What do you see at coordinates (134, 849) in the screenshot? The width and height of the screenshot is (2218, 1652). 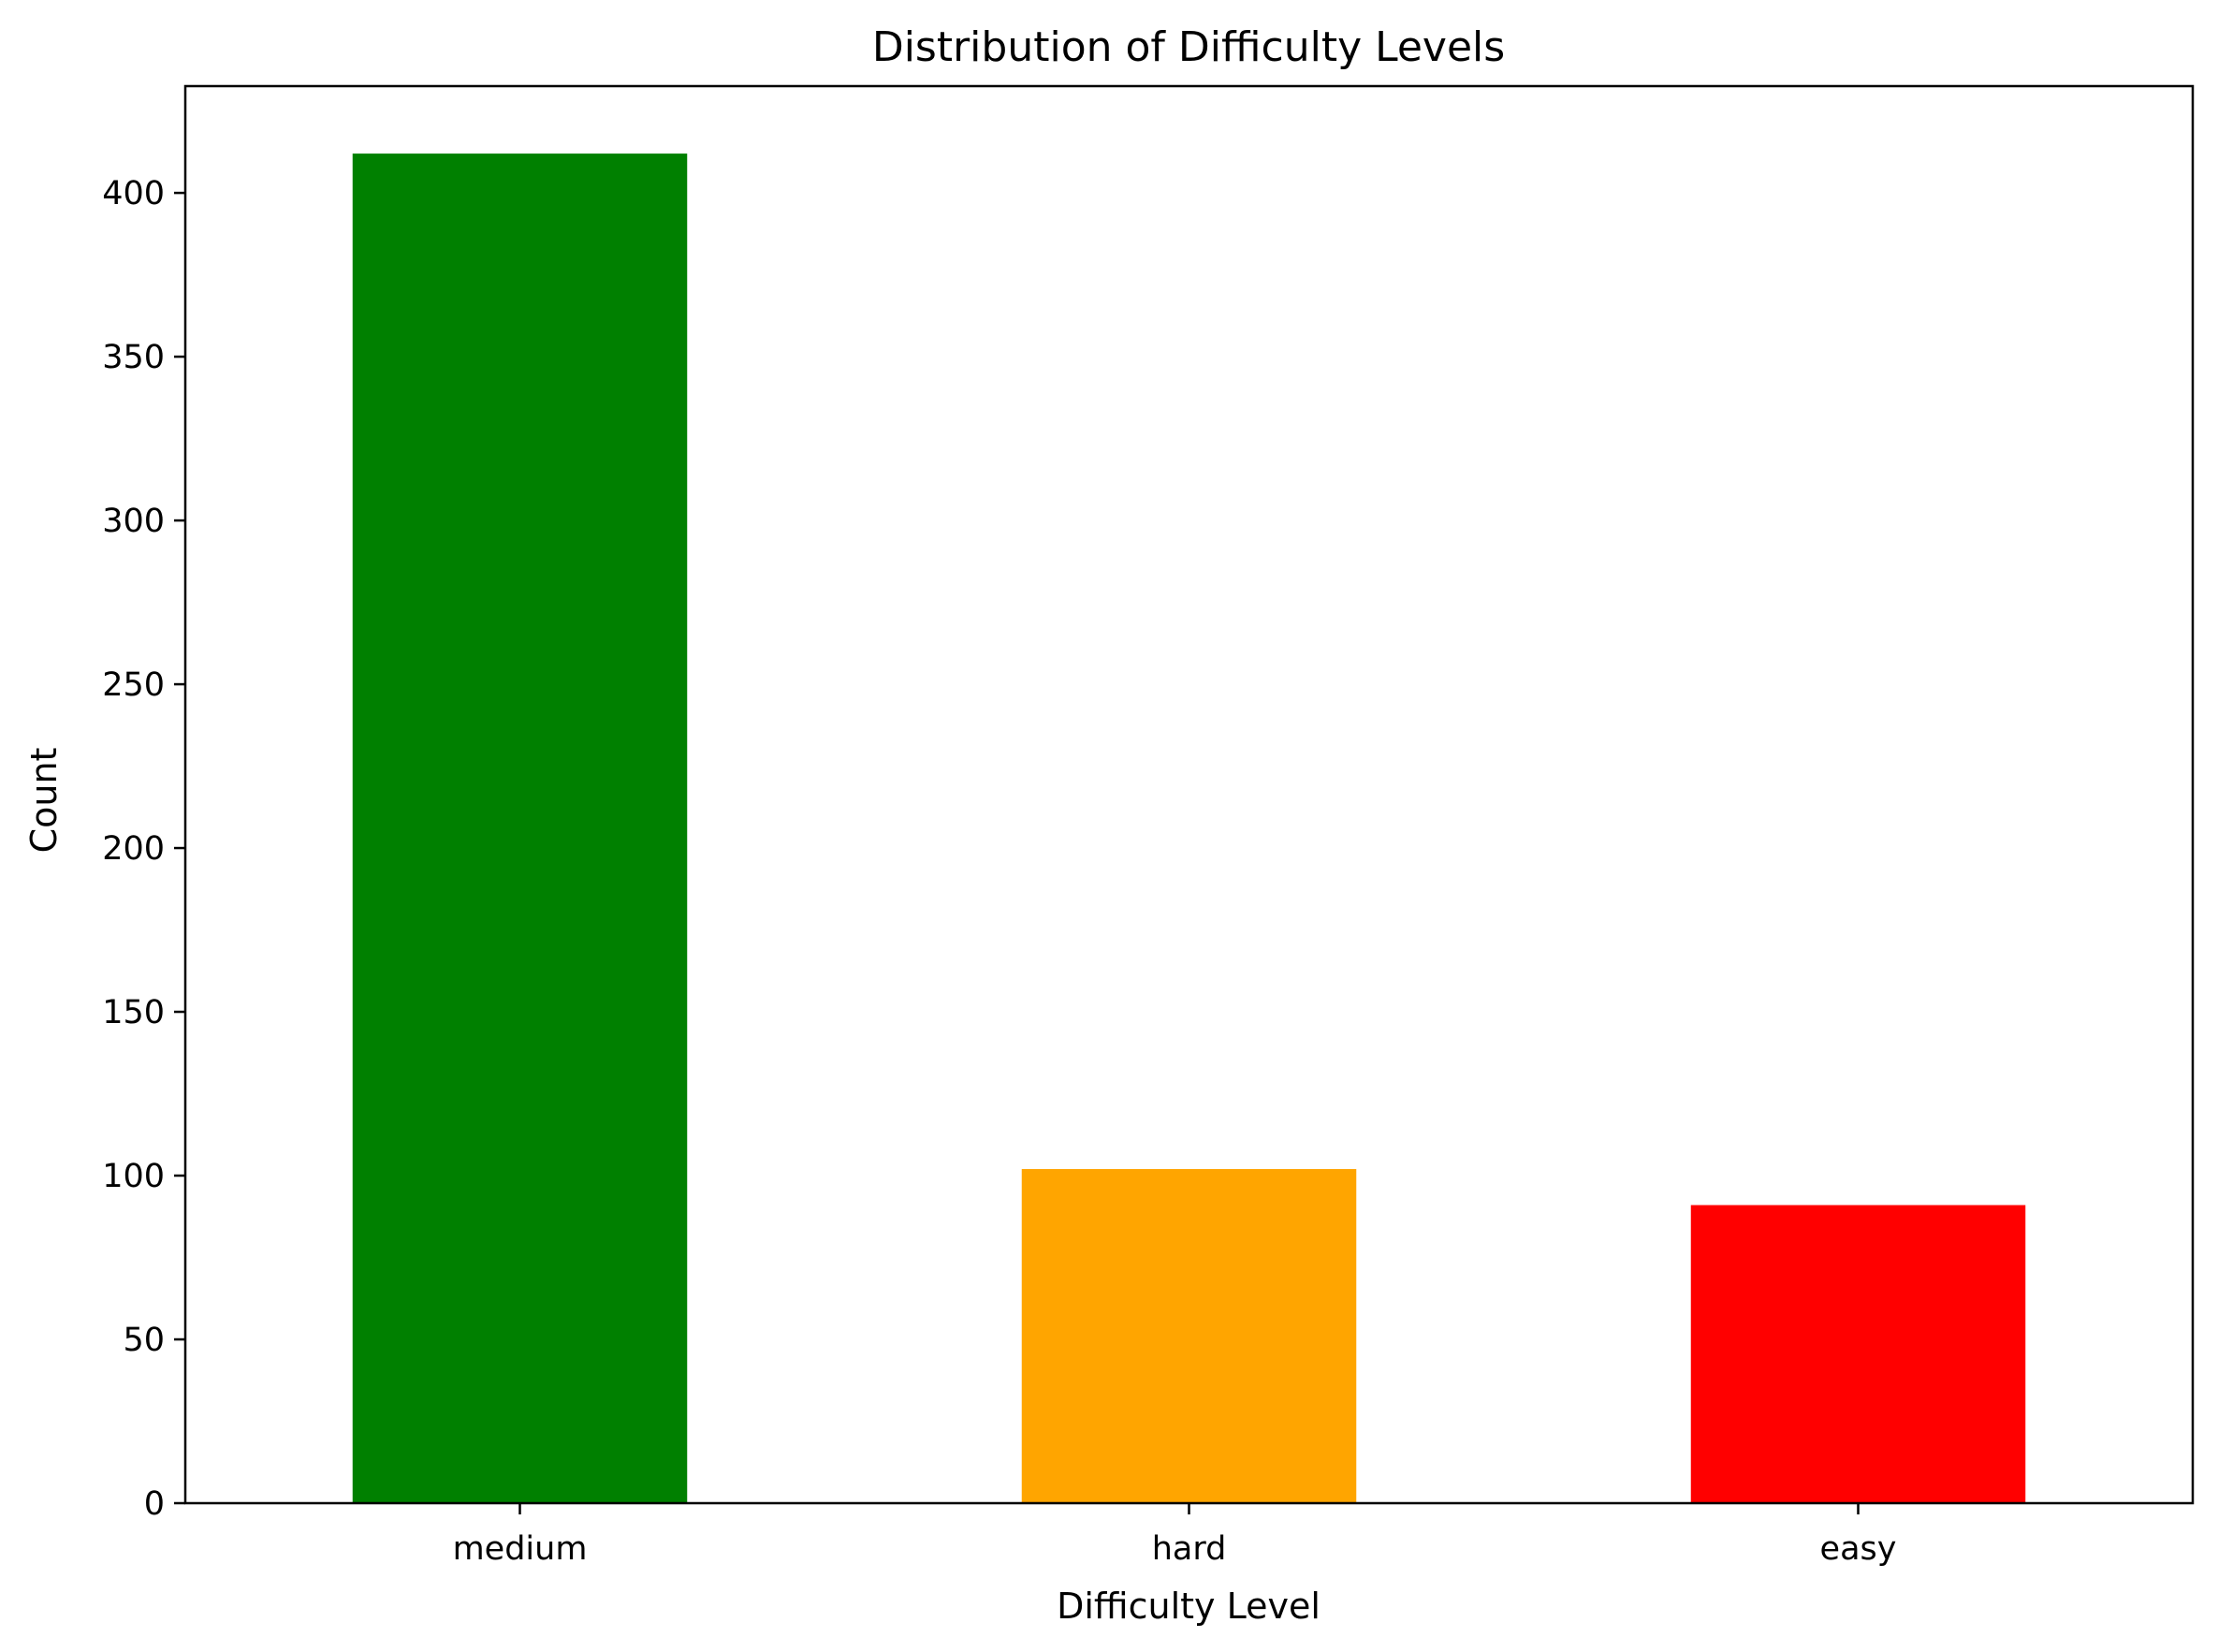 I see `y-tick-label-200: 200` at bounding box center [134, 849].